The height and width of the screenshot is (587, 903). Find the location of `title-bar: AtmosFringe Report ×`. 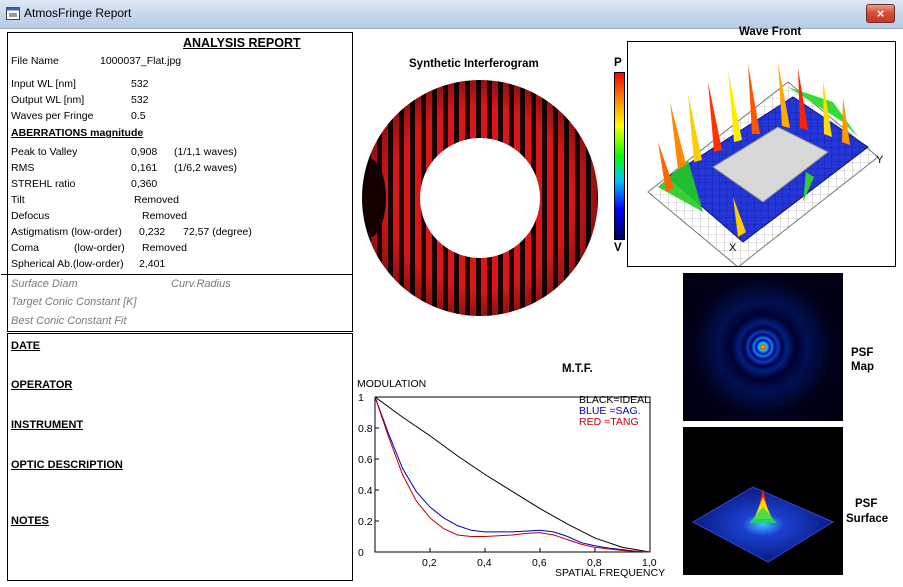

title-bar: AtmosFringe Report × is located at coordinates (451, 14).